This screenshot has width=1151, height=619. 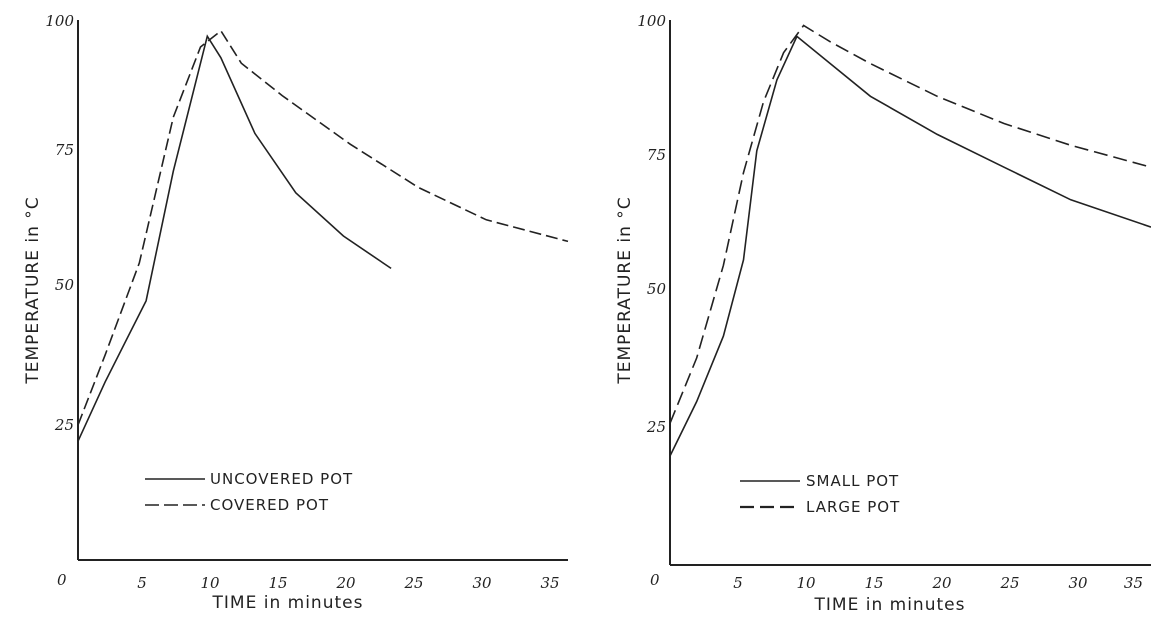 I want to click on left-x-axis-label: TIME in minutes, so click(x=288, y=603).